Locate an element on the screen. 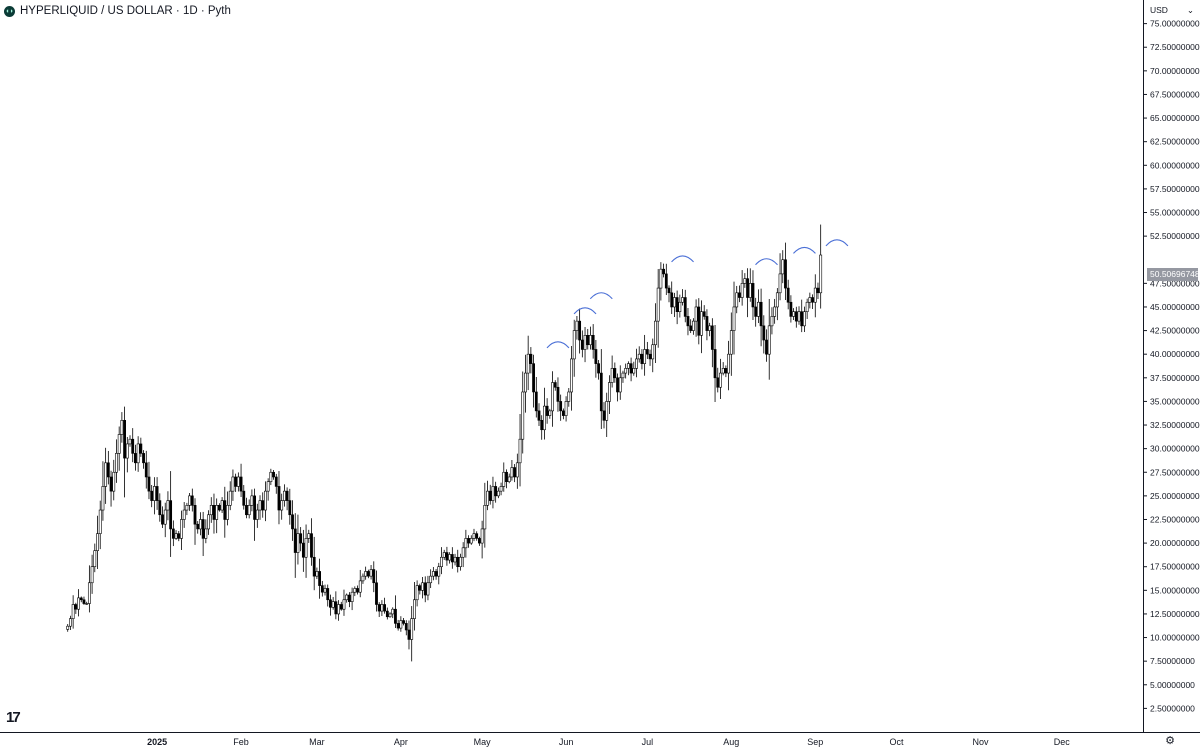 Image resolution: width=1200 pixels, height=748 pixels. symbol-title: HYPERLIQUID / US DOLLAR · 1D · Pyth is located at coordinates (125, 11).